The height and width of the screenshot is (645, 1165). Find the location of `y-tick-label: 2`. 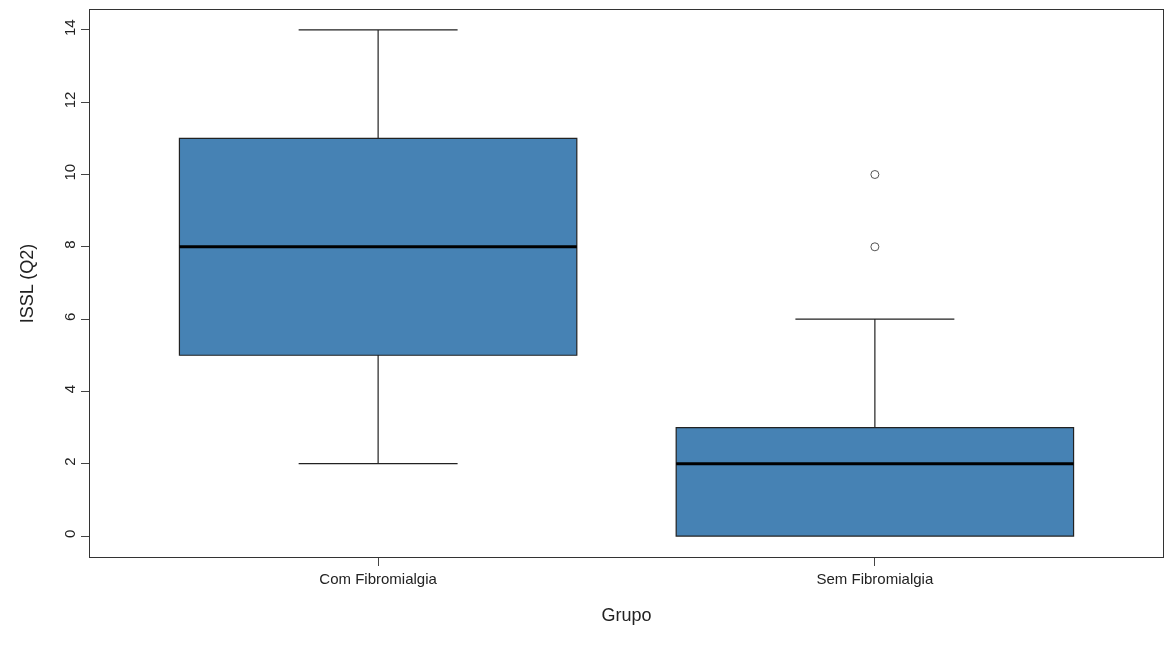

y-tick-label: 2 is located at coordinates (69, 461).